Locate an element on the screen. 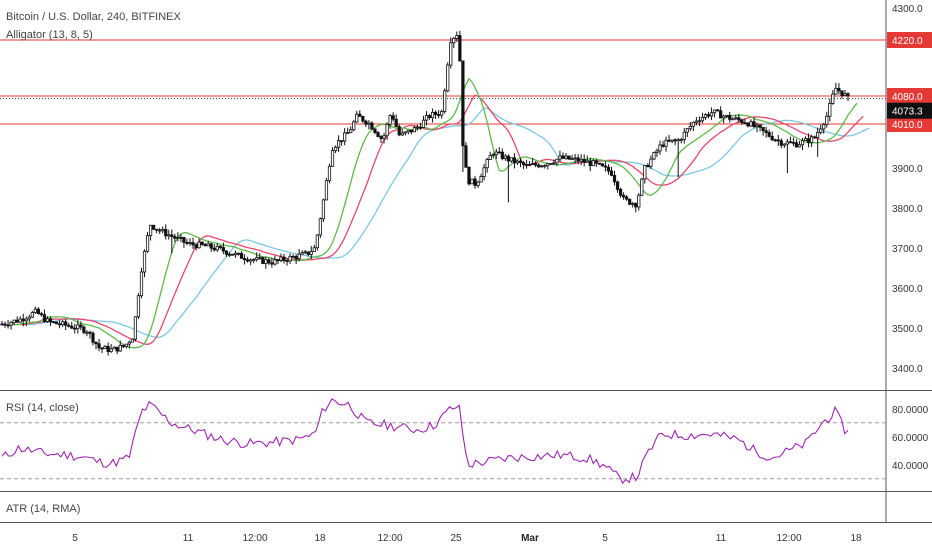  rsi-tick-label: 80.0000 is located at coordinates (910, 410).